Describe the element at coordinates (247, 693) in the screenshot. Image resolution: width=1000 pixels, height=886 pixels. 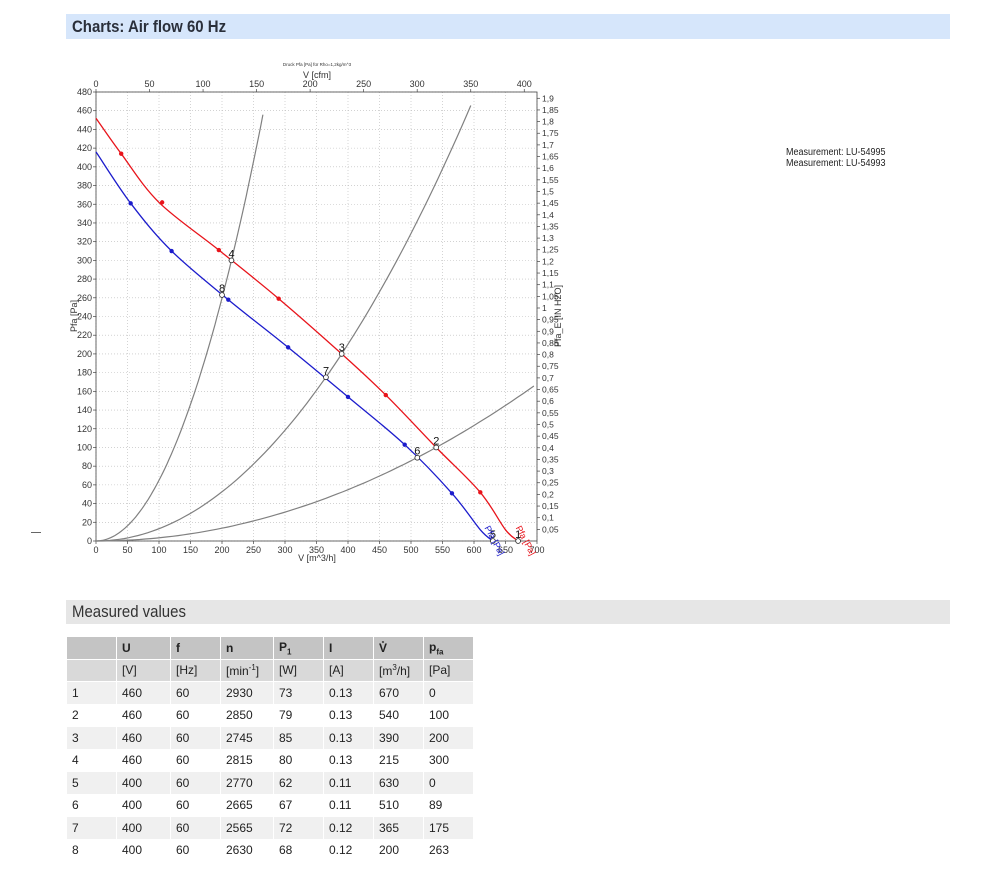
I see `table-cell: 2930` at that location.